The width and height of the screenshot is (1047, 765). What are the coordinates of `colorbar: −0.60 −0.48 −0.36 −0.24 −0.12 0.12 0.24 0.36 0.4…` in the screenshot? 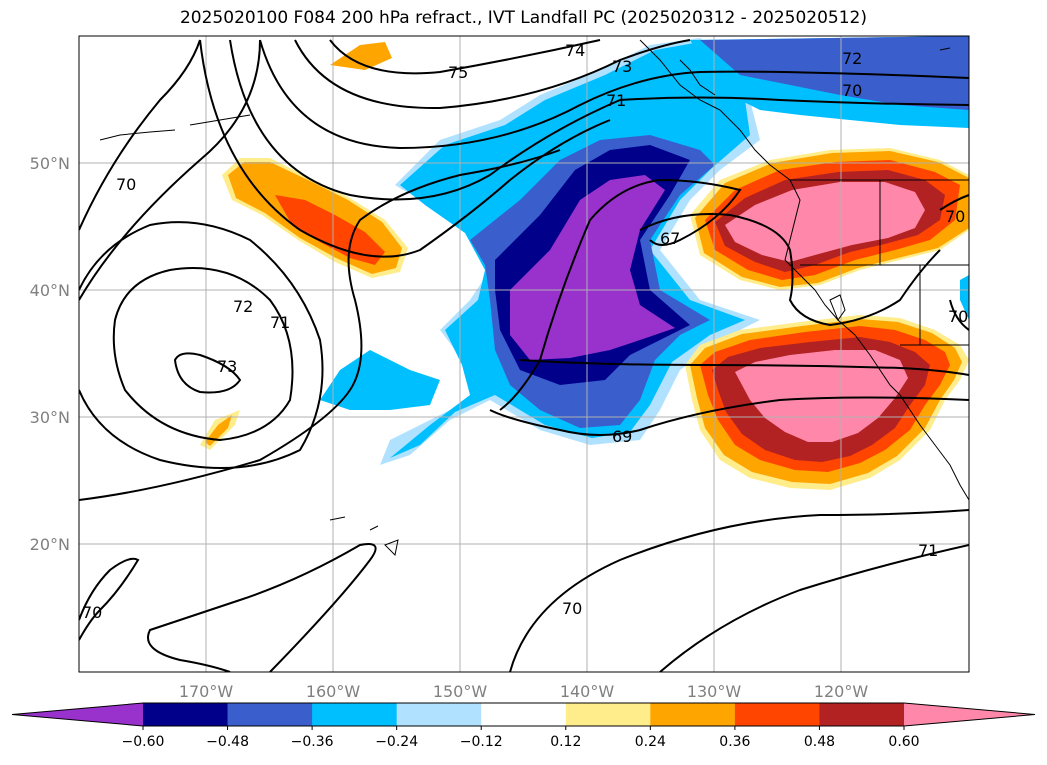 It's located at (523, 726).